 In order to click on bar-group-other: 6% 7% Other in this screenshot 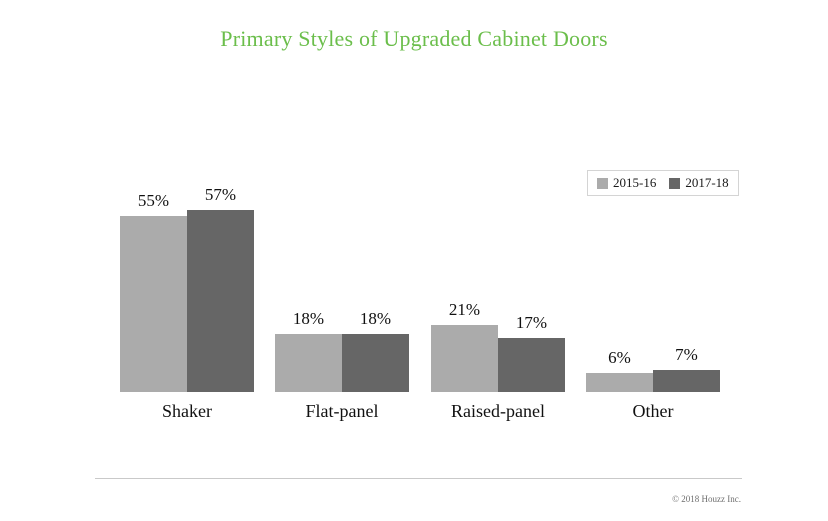, I will do `click(653, 383)`.